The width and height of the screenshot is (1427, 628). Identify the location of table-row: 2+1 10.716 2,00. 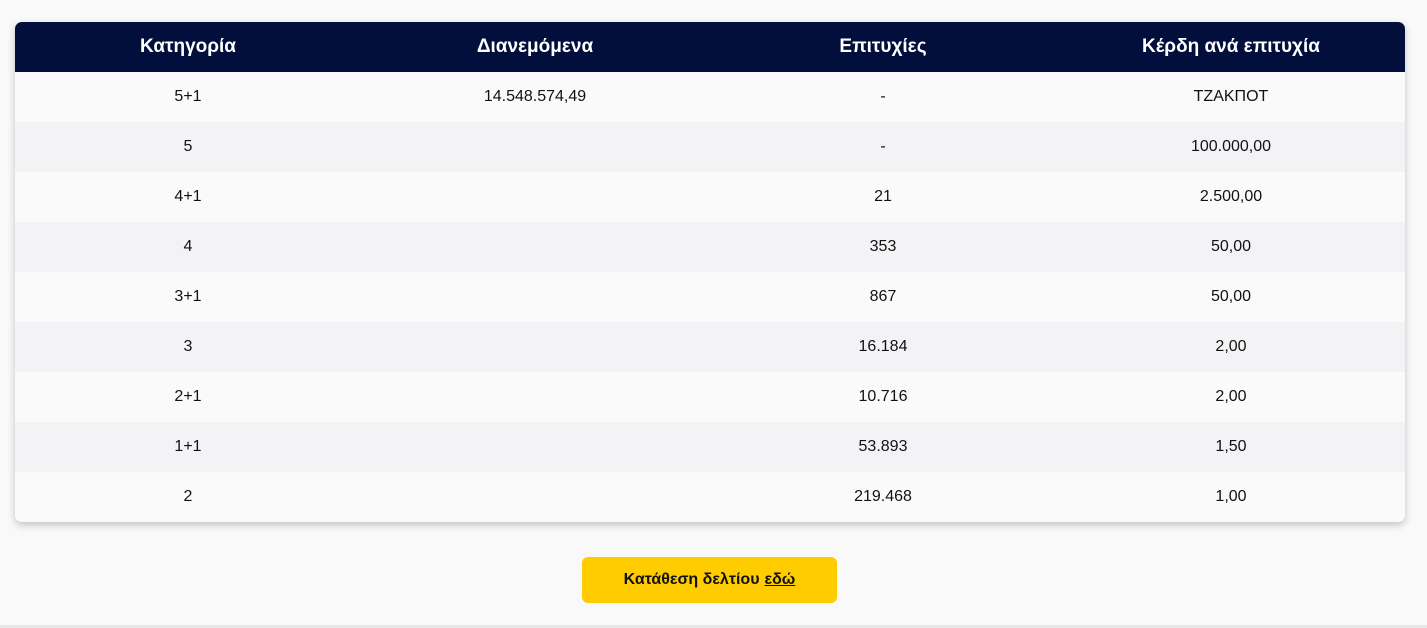
(710, 397).